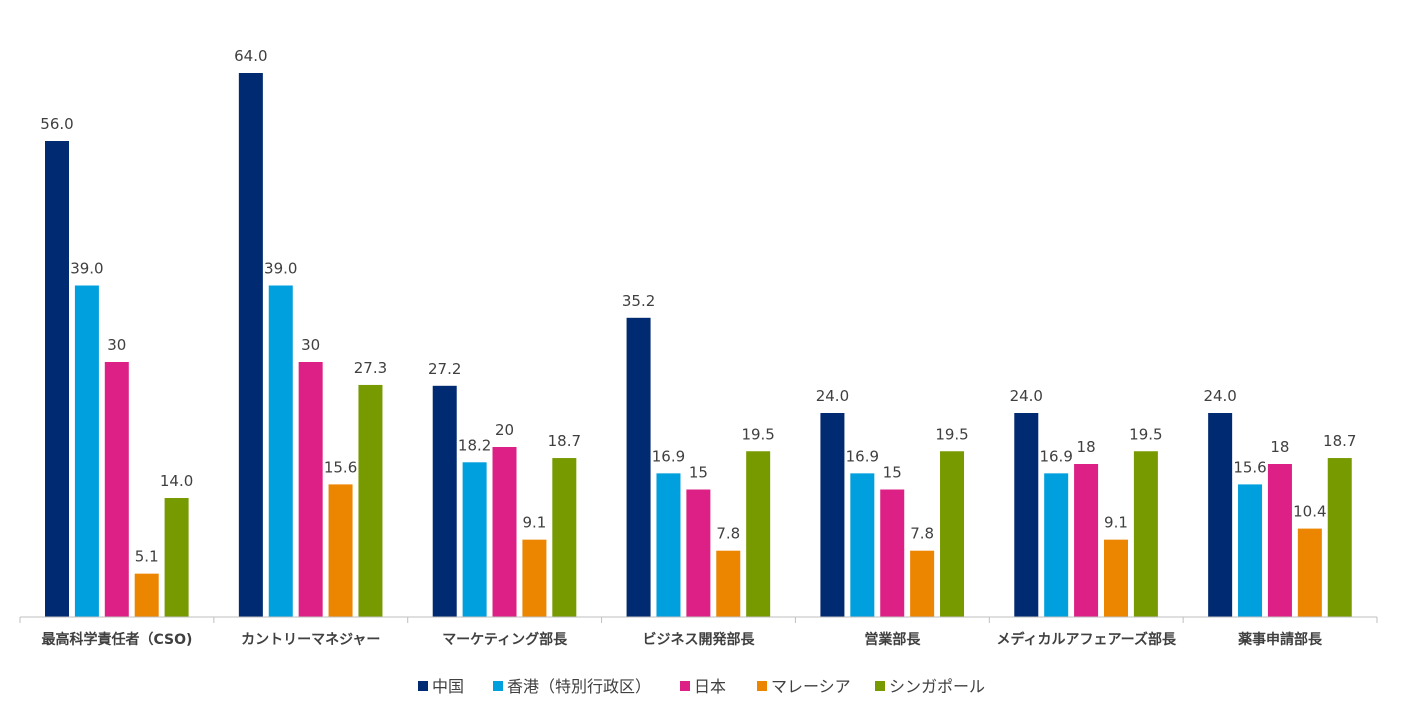 The width and height of the screenshot is (1401, 714). I want to click on category-label: マーケティング部長, so click(505, 639).